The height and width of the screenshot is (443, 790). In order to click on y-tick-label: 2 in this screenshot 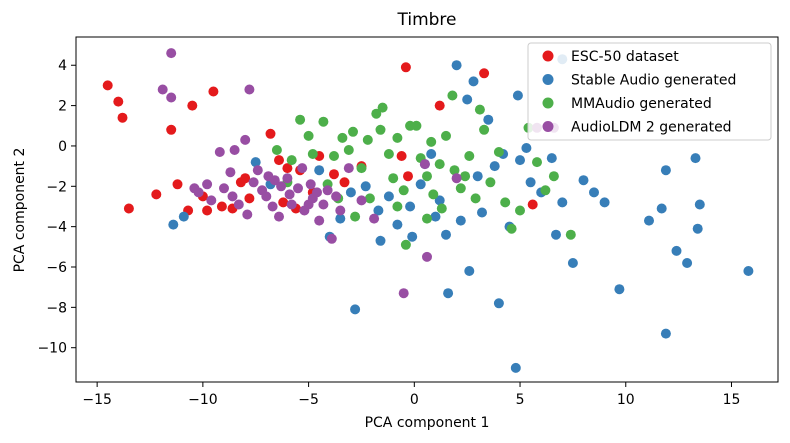, I will do `click(62, 107)`.